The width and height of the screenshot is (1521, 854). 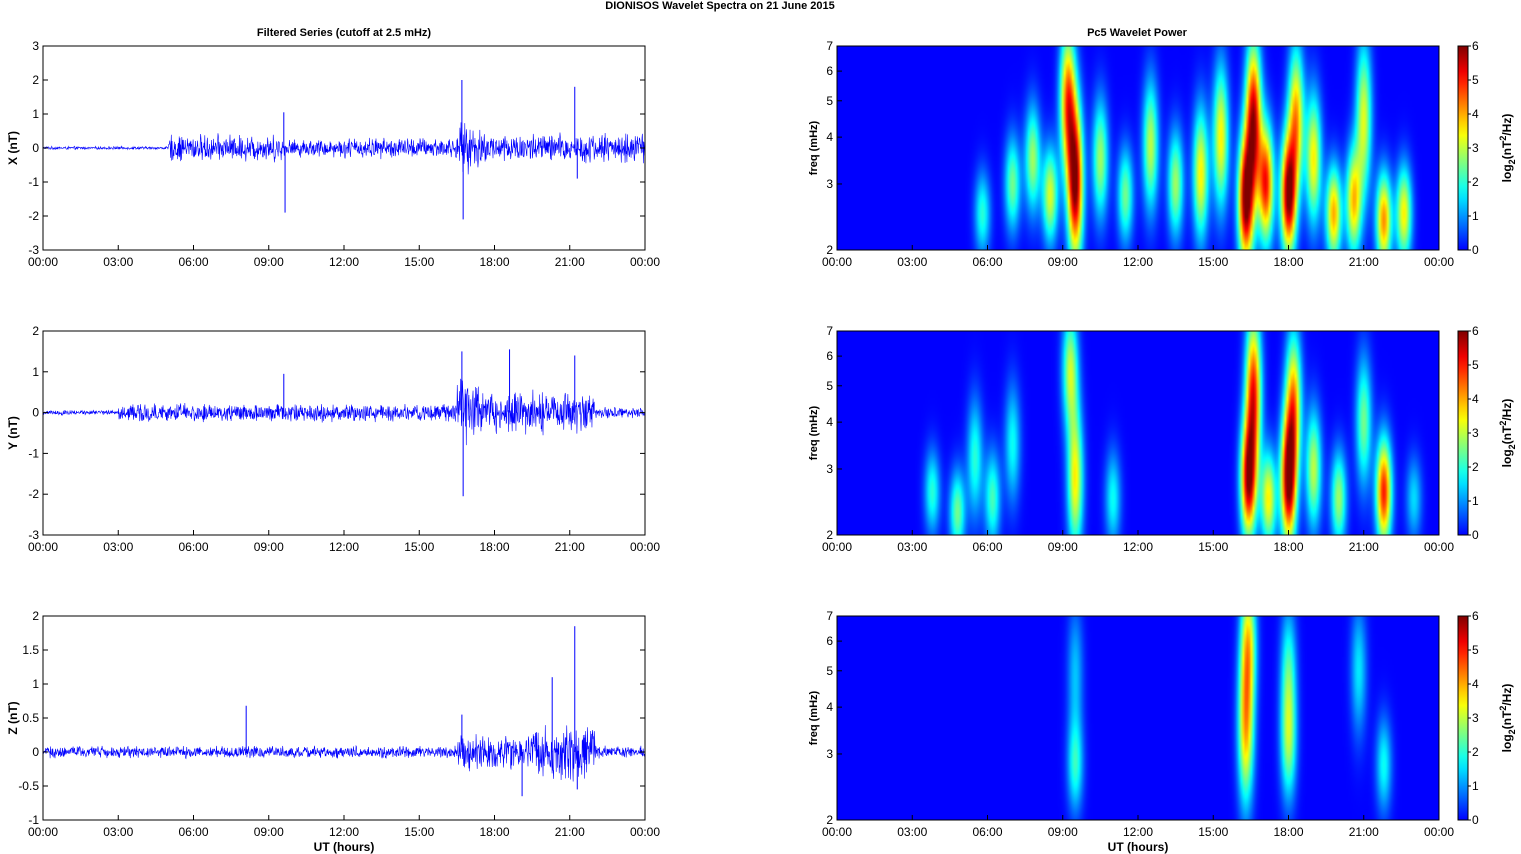 I want to click on left-column-title: Filtered Series (cutoff at 2.5 mHz), so click(x=344, y=33).